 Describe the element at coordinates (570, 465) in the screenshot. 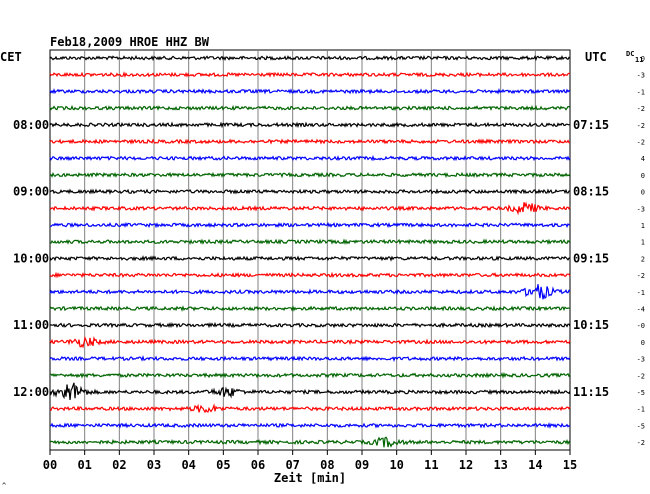

I see `x-tick-label: 15` at that location.